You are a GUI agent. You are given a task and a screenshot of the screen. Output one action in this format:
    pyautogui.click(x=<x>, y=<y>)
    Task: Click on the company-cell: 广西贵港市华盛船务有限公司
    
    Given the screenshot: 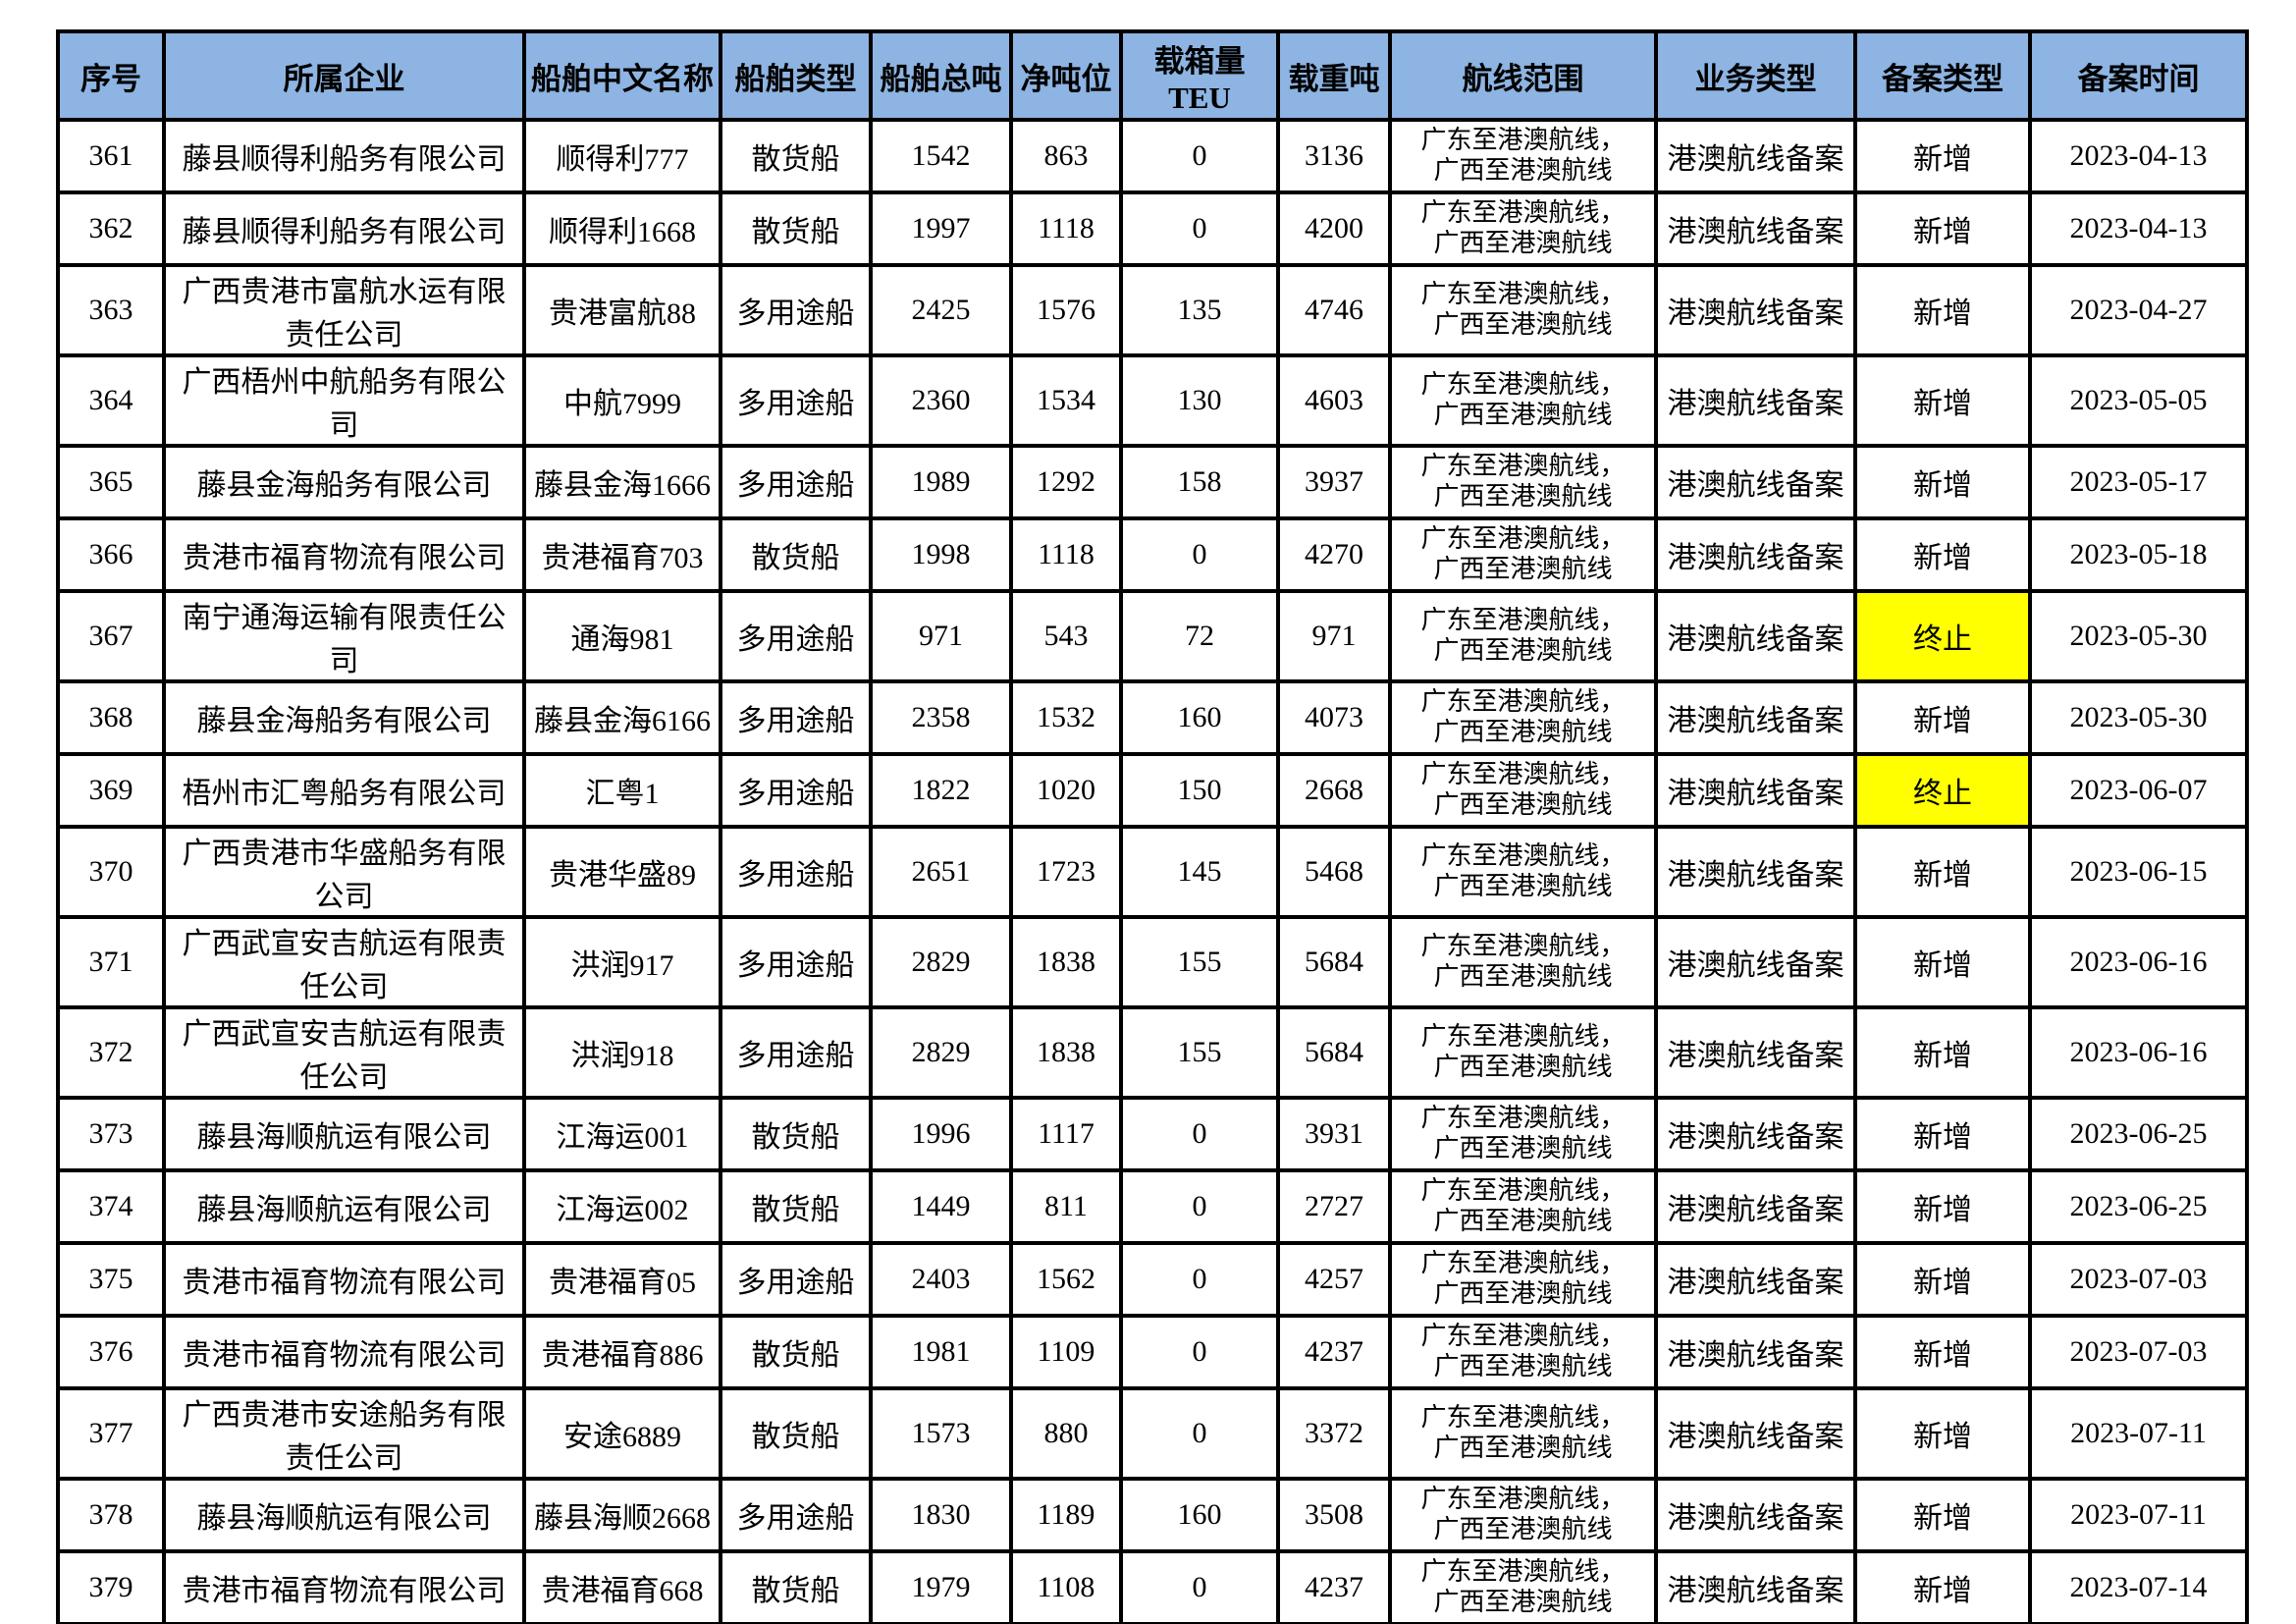 What is the action you would take?
    pyautogui.click(x=344, y=872)
    